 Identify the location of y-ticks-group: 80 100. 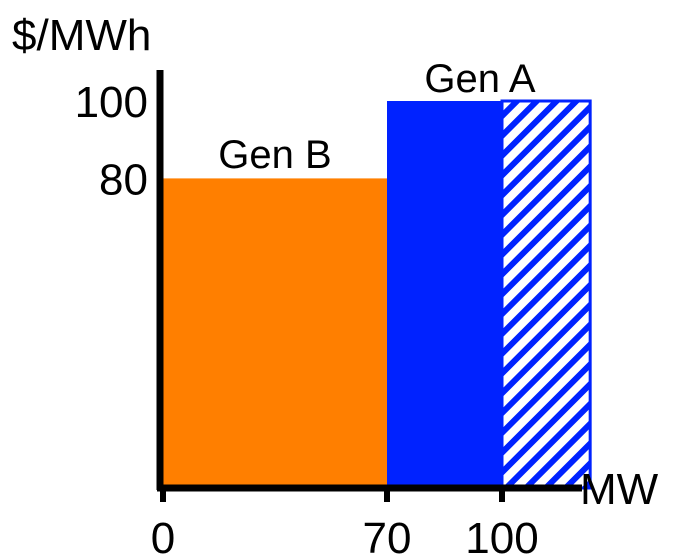
(111, 141).